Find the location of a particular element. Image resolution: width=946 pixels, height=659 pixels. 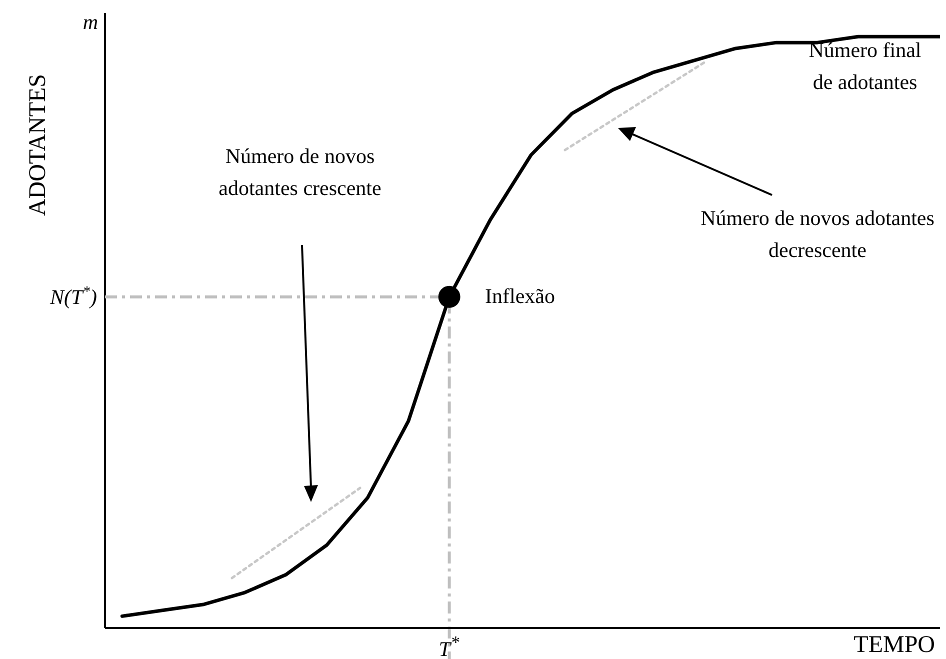

x-axis-title: TEMPO is located at coordinates (894, 645).